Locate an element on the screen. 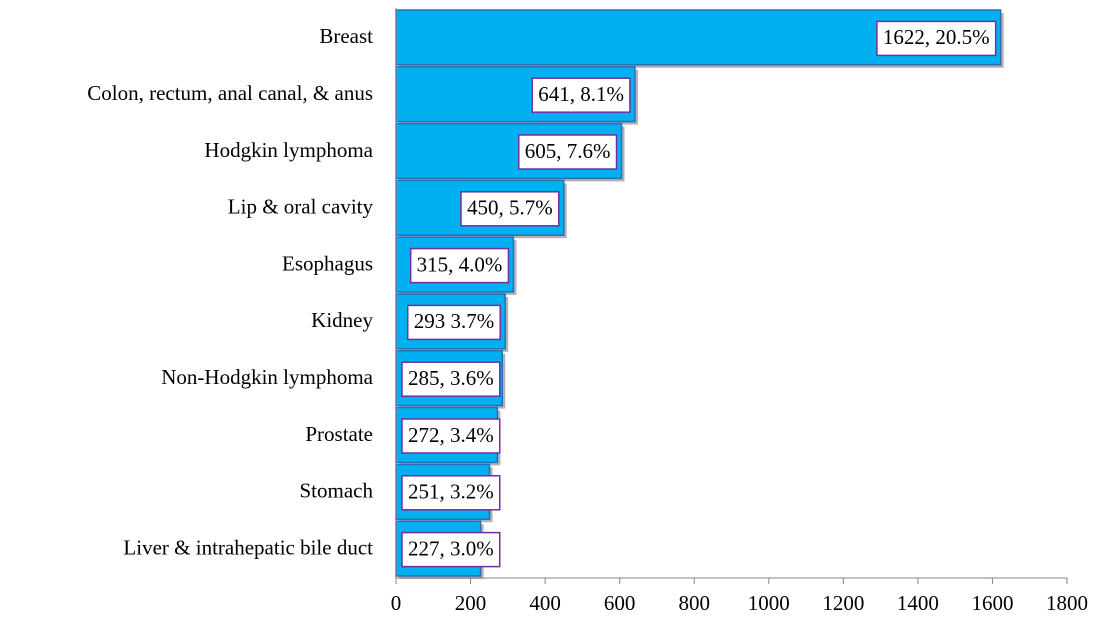 This screenshot has width=1100, height=619. y-tick-label: Lip & oral cavity is located at coordinates (301, 207).